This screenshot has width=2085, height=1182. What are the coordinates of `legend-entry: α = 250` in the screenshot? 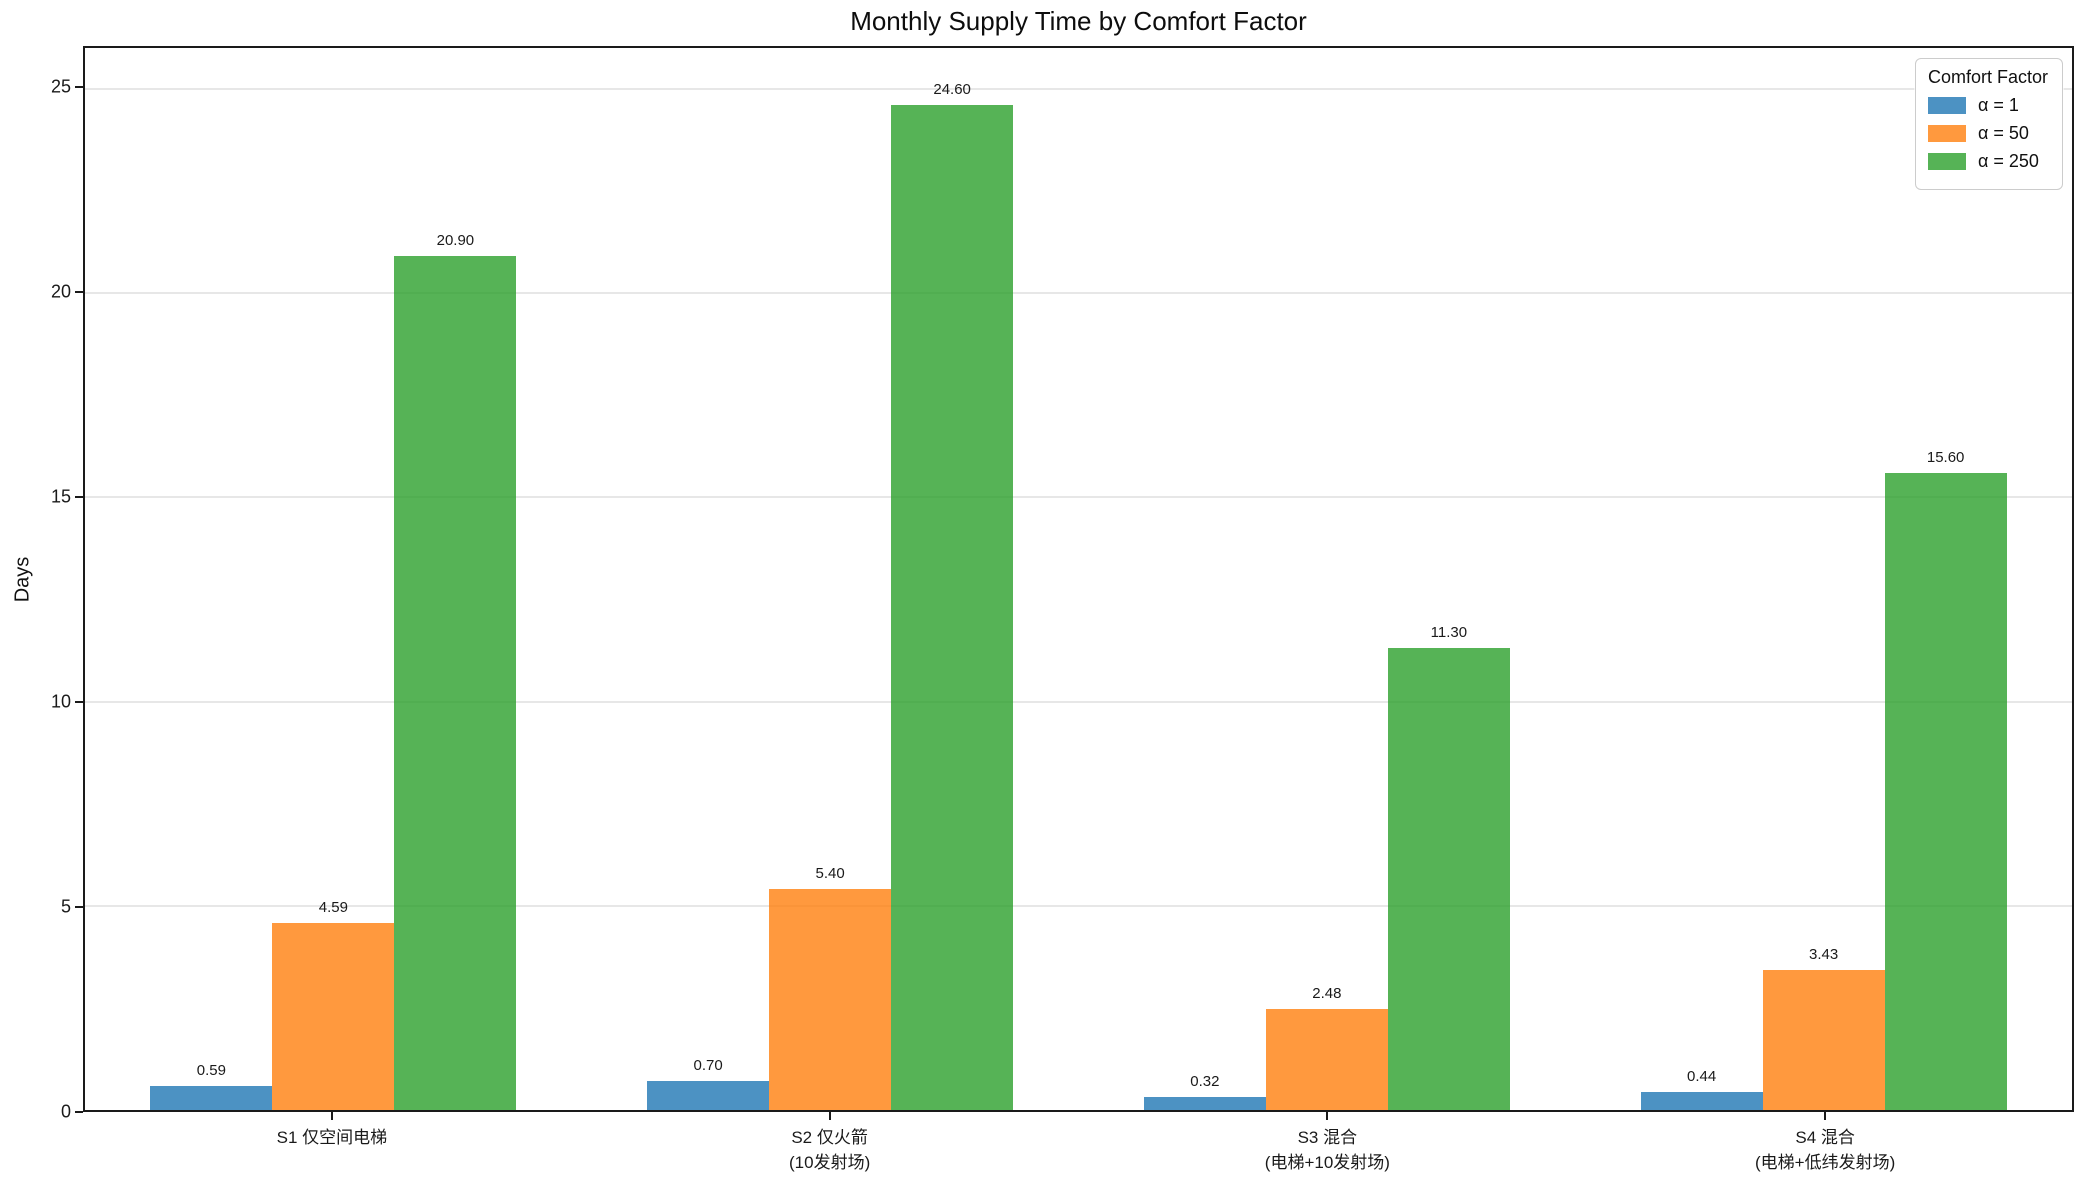 It's located at (1987, 161).